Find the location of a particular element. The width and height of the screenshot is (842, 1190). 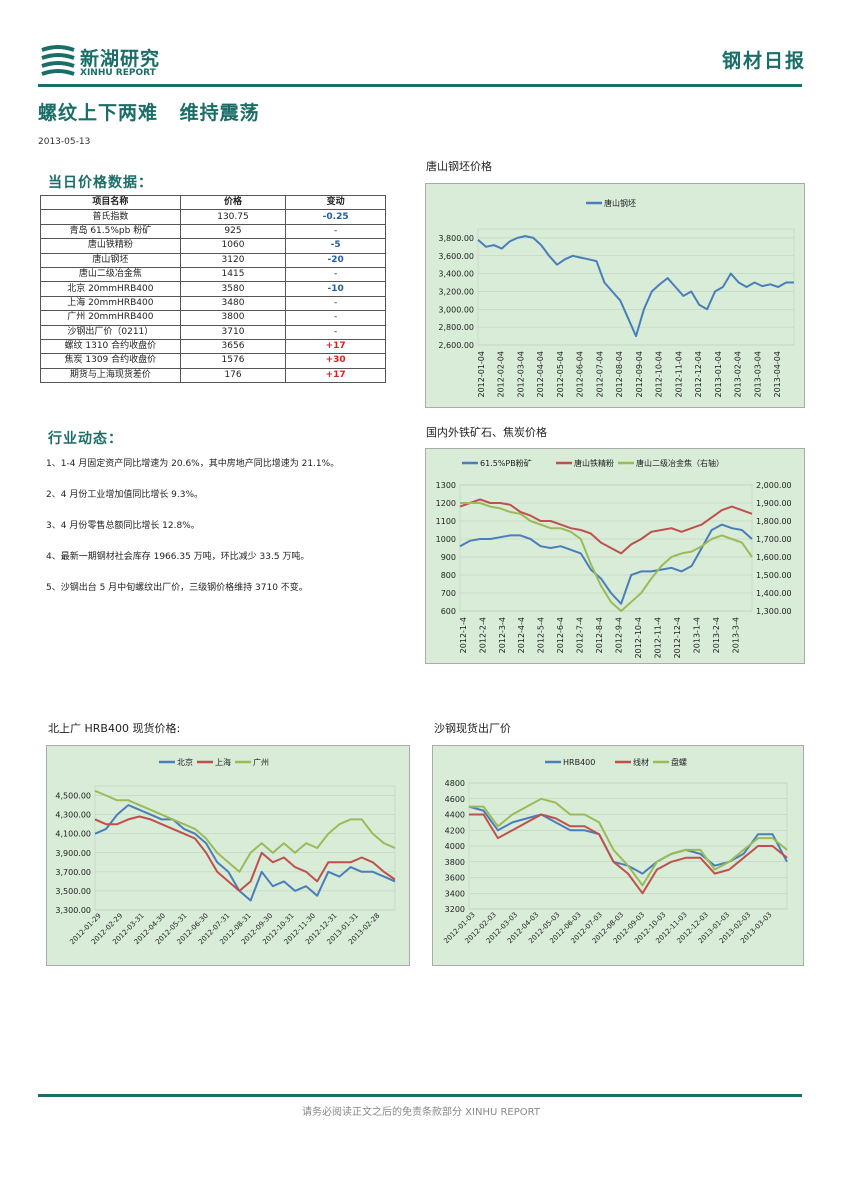

footer-disclaimer: 请务必阅读正文之后的免责条款部分 XINHU REPORT is located at coordinates (421, 1112).